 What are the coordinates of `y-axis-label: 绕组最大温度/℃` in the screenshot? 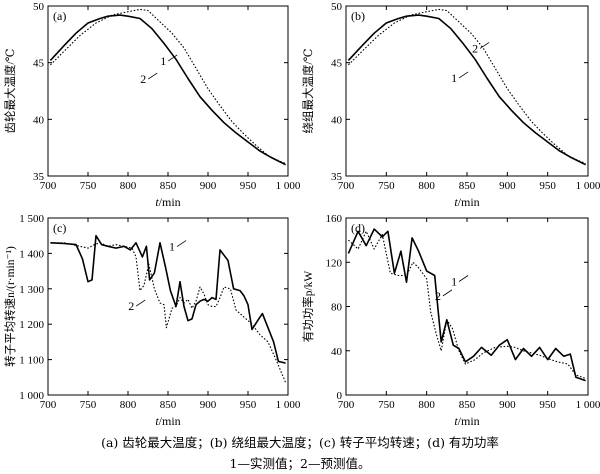 It's located at (308, 90).